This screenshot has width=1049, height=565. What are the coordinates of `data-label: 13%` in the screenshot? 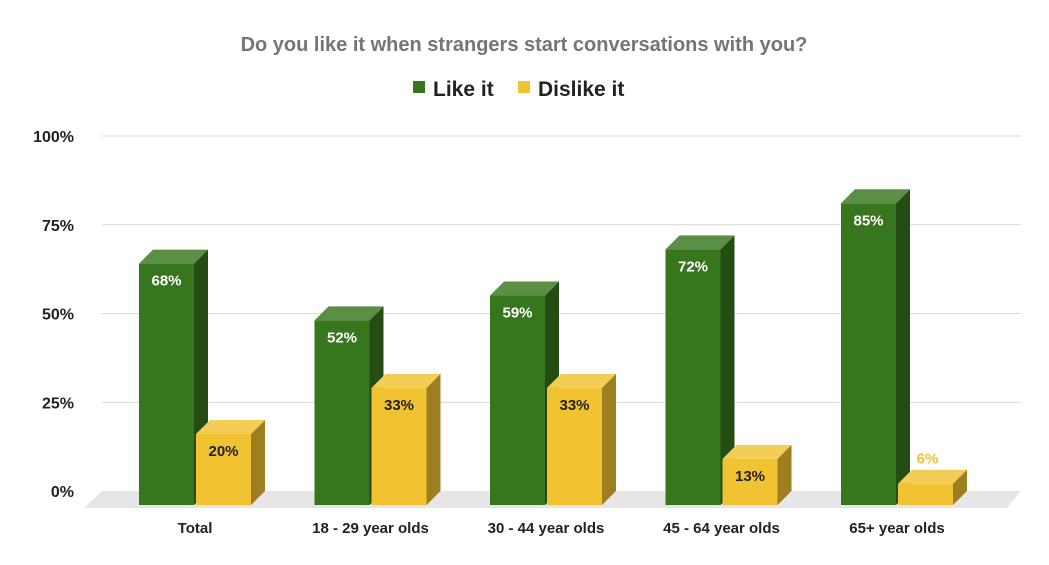 It's located at (750, 476).